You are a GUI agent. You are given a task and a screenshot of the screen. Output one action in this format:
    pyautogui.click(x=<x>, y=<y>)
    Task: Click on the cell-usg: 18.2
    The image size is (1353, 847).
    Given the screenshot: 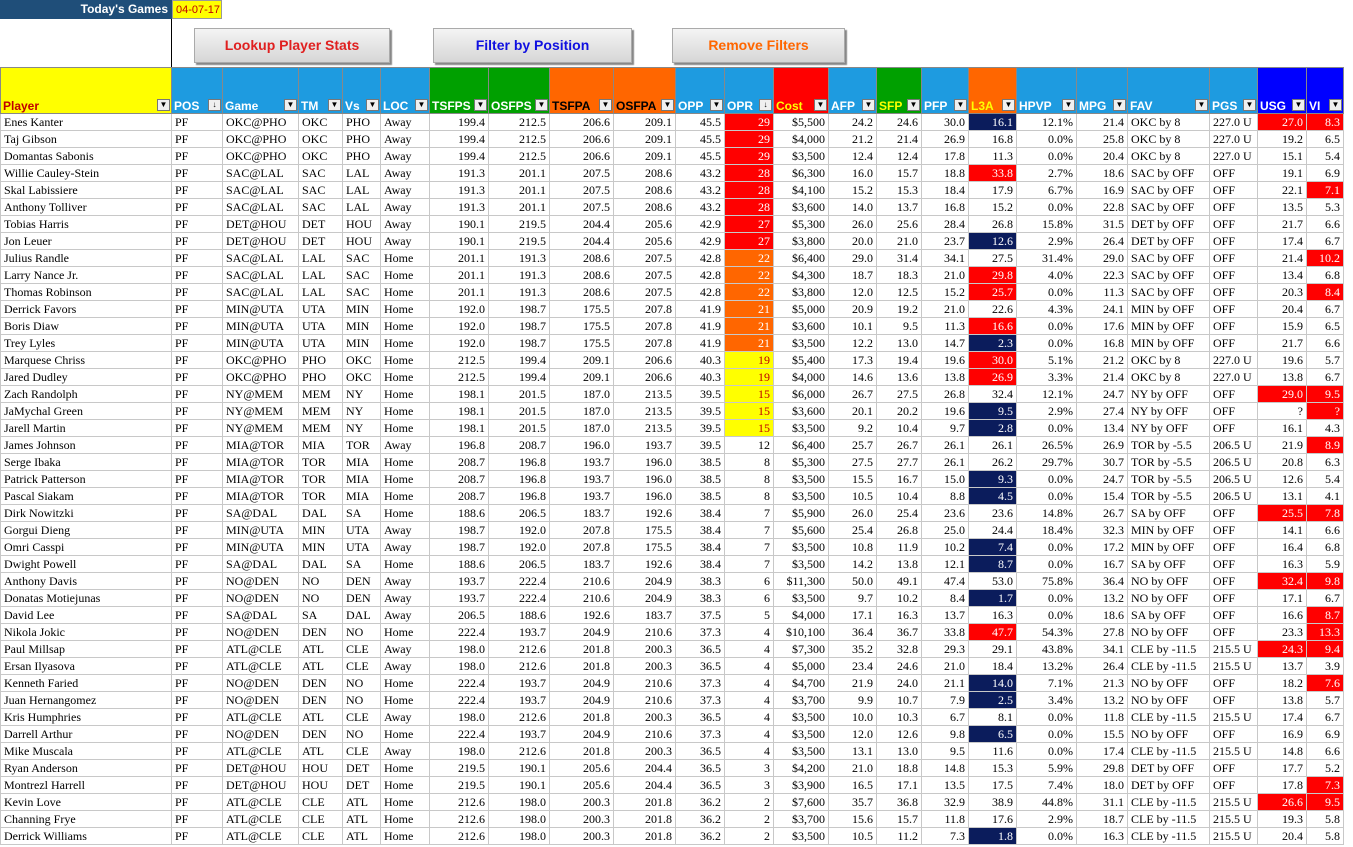 What is the action you would take?
    pyautogui.click(x=1282, y=683)
    